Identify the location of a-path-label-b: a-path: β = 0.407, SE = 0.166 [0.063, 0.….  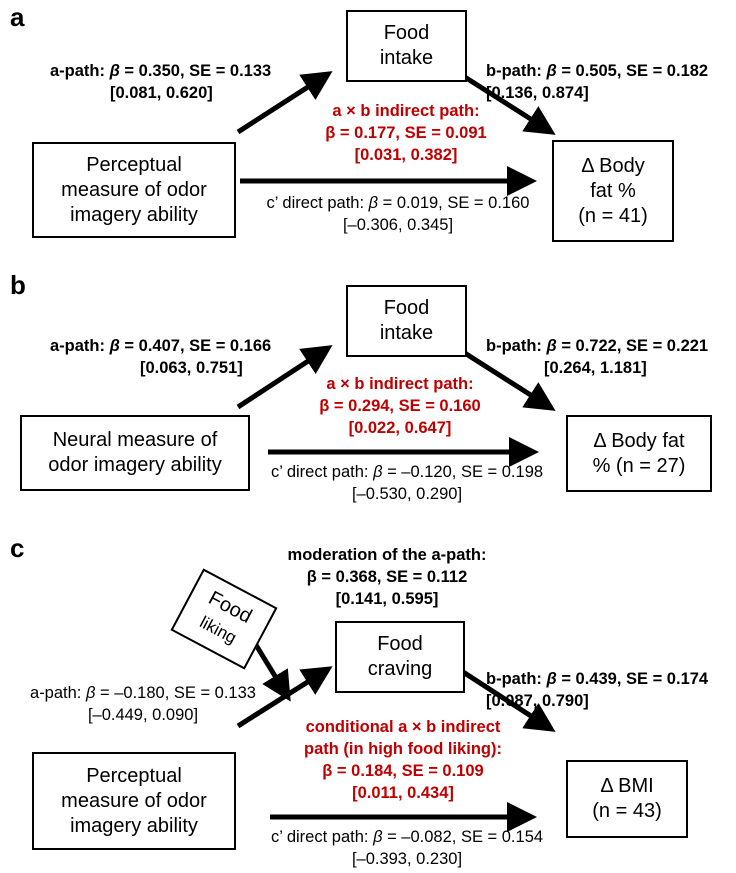
(160, 357).